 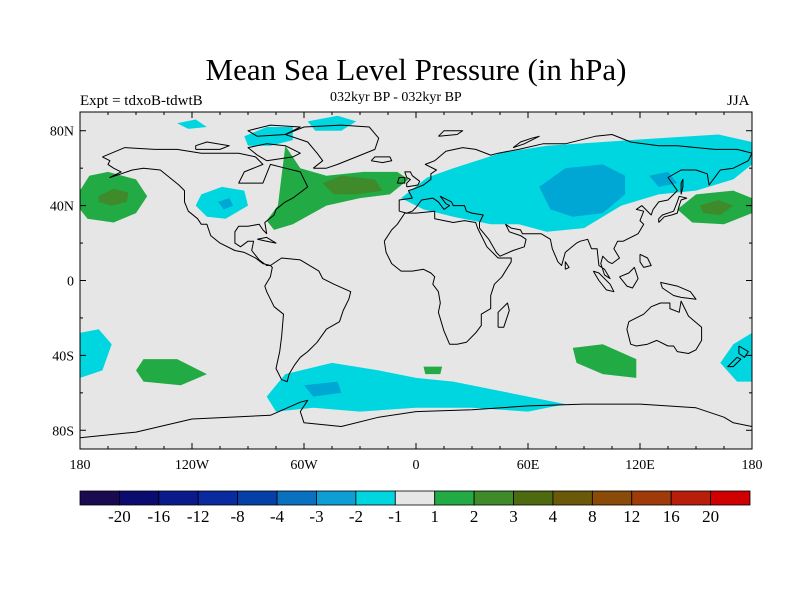 I want to click on southern-ocean-low-core-region, so click(x=323, y=389).